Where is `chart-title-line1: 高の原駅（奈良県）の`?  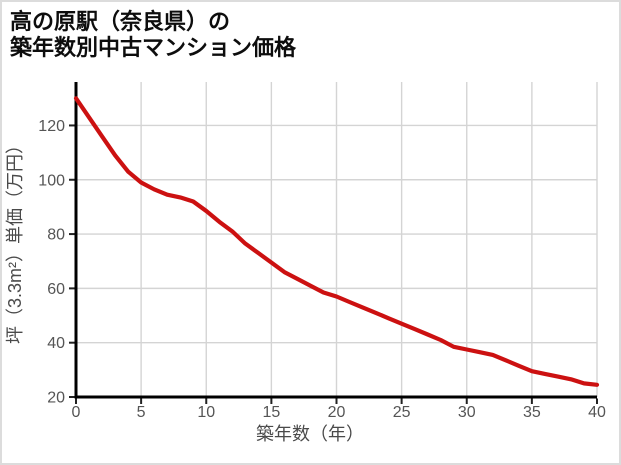 chart-title-line1: 高の原駅（奈良県）の is located at coordinates (120, 21).